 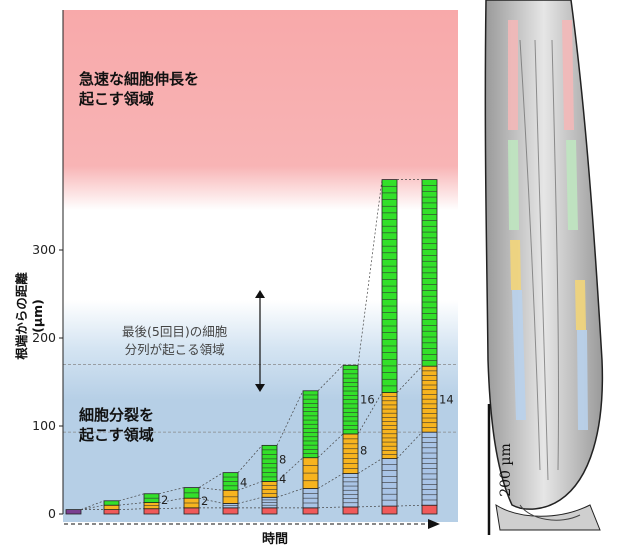 I want to click on y-ticks, so click(x=61, y=382).